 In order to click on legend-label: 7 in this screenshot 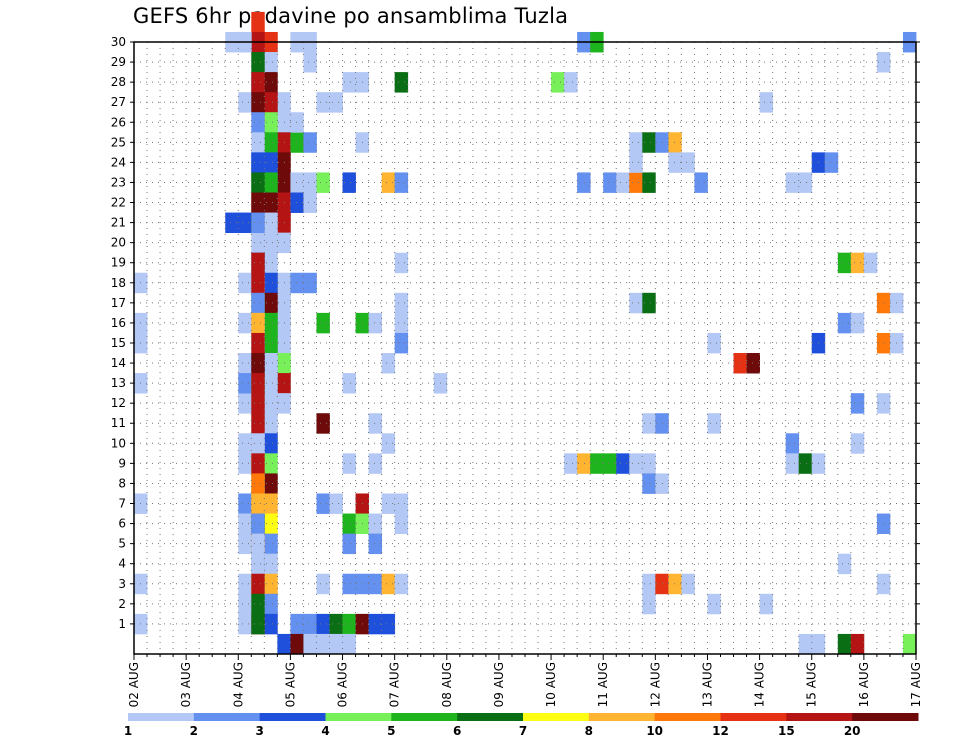, I will do `click(523, 731)`.